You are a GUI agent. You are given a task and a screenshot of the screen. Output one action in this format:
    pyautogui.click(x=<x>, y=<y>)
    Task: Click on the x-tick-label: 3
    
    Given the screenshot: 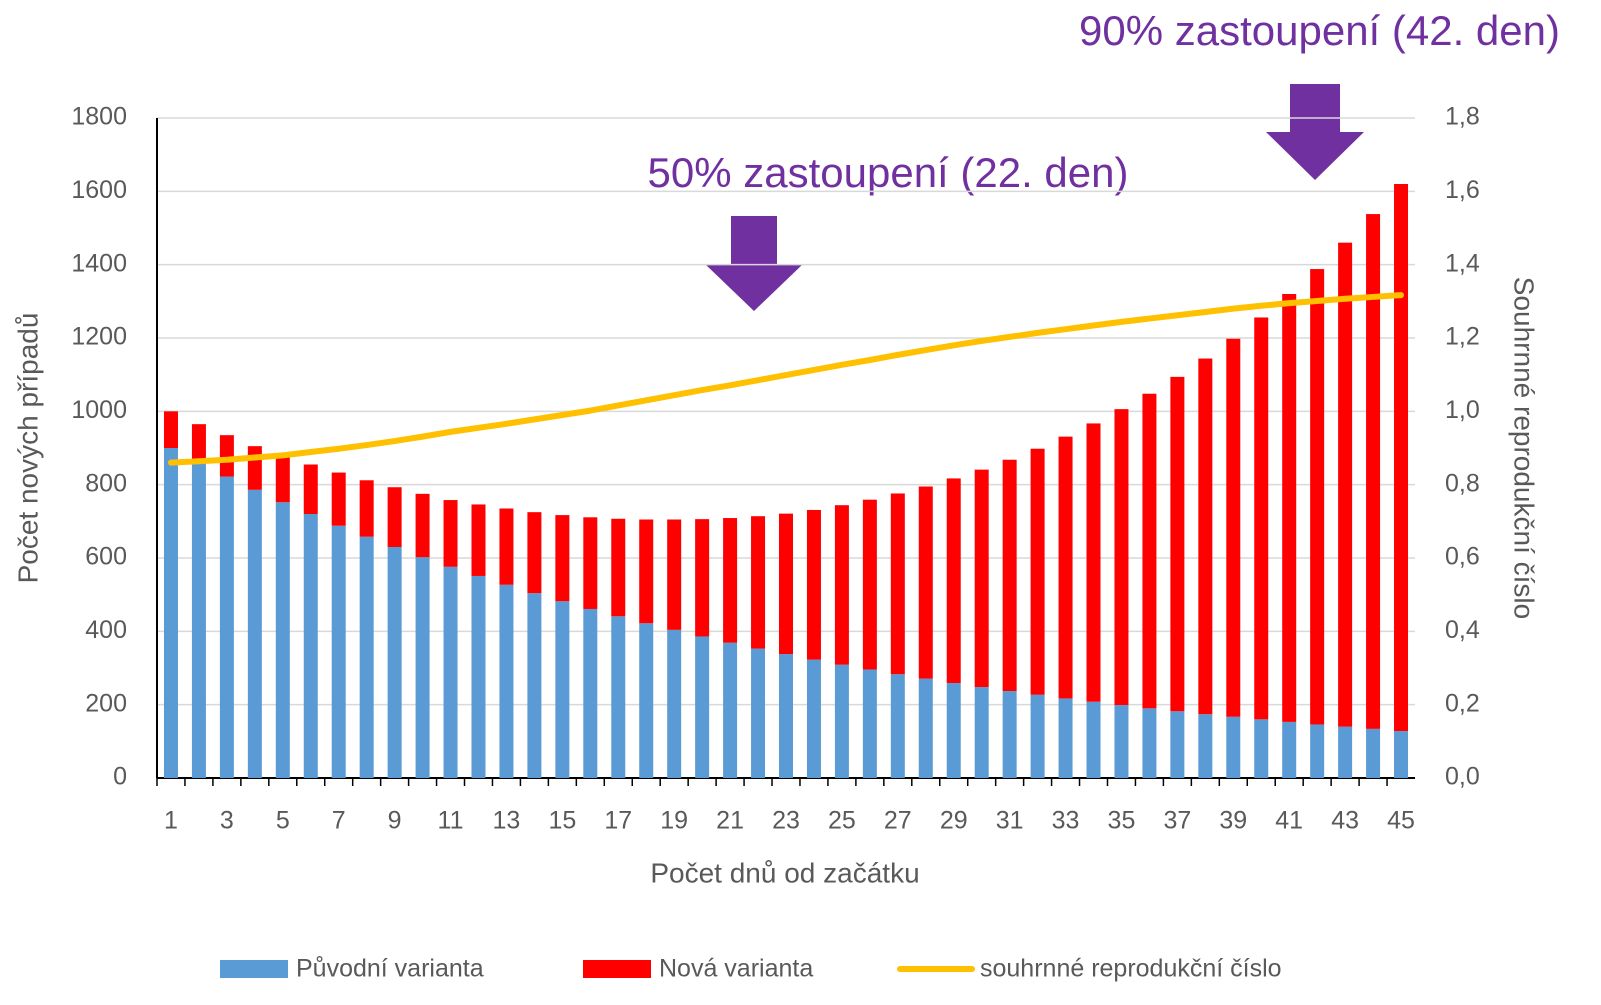 What is the action you would take?
    pyautogui.click(x=227, y=821)
    